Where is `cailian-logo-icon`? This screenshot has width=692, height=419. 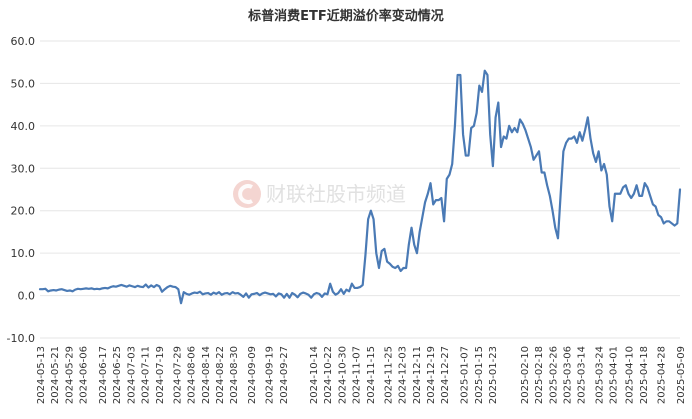
cailian-logo-icon is located at coordinates (247, 194).